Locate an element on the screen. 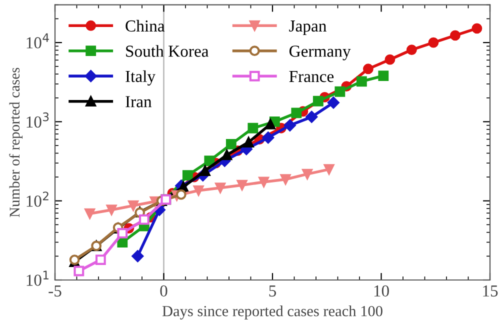 This screenshot has height=320, width=500. y-tick-label: 10$^{4}$ is located at coordinates (37, 40).